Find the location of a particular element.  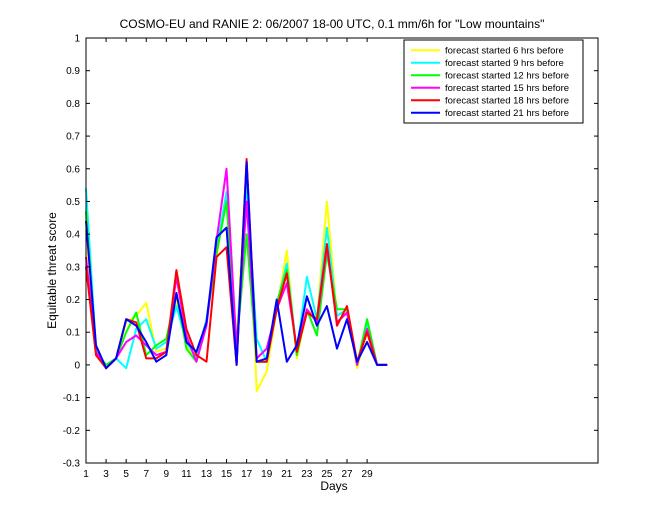

x-tick-label: 11 is located at coordinates (186, 474).